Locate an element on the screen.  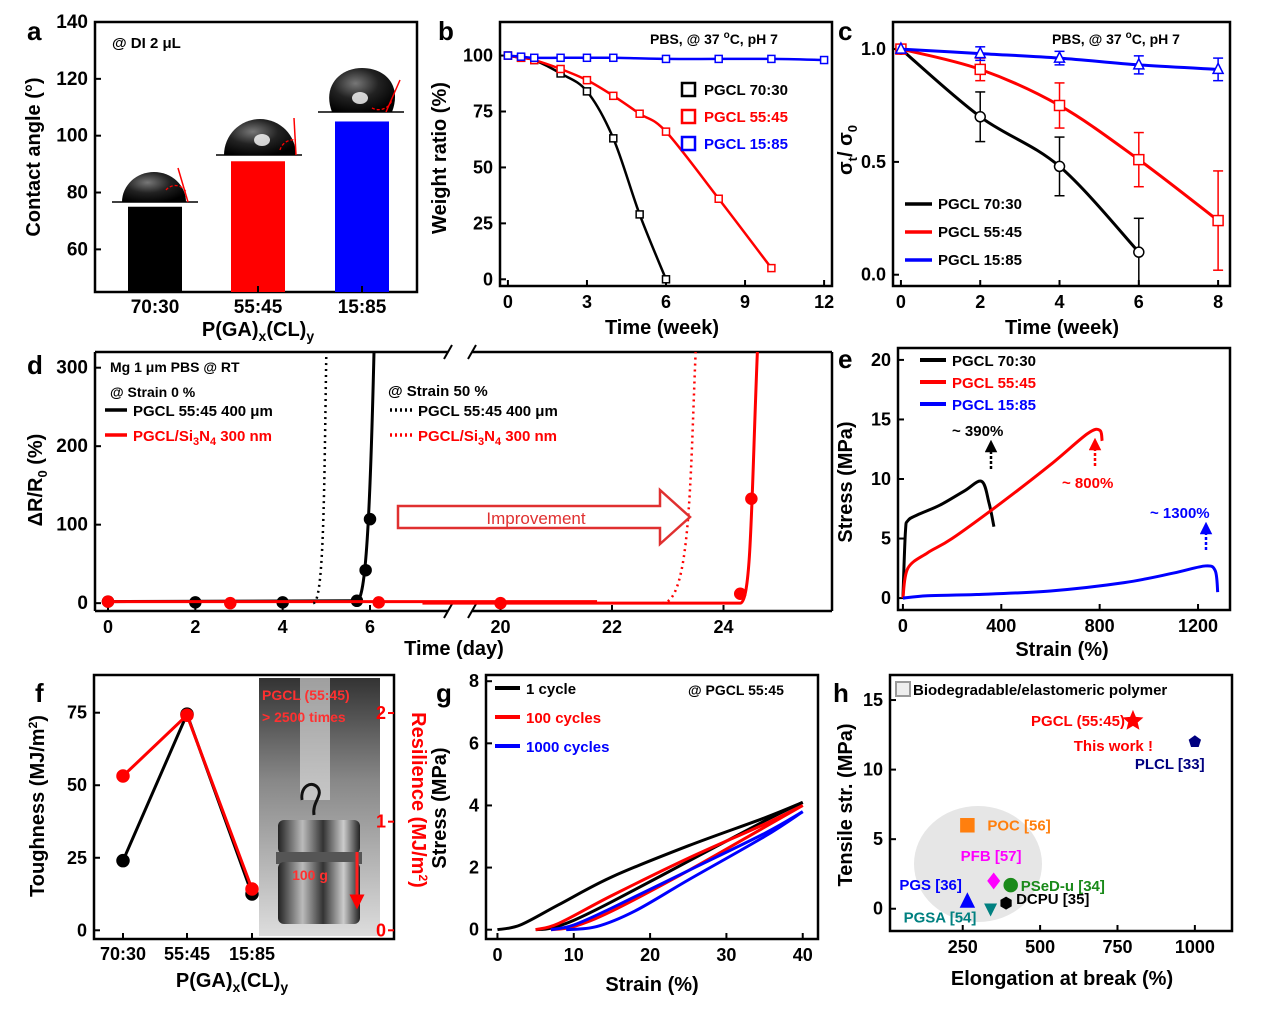
improvement-label: Improvement is located at coordinates (535, 518).